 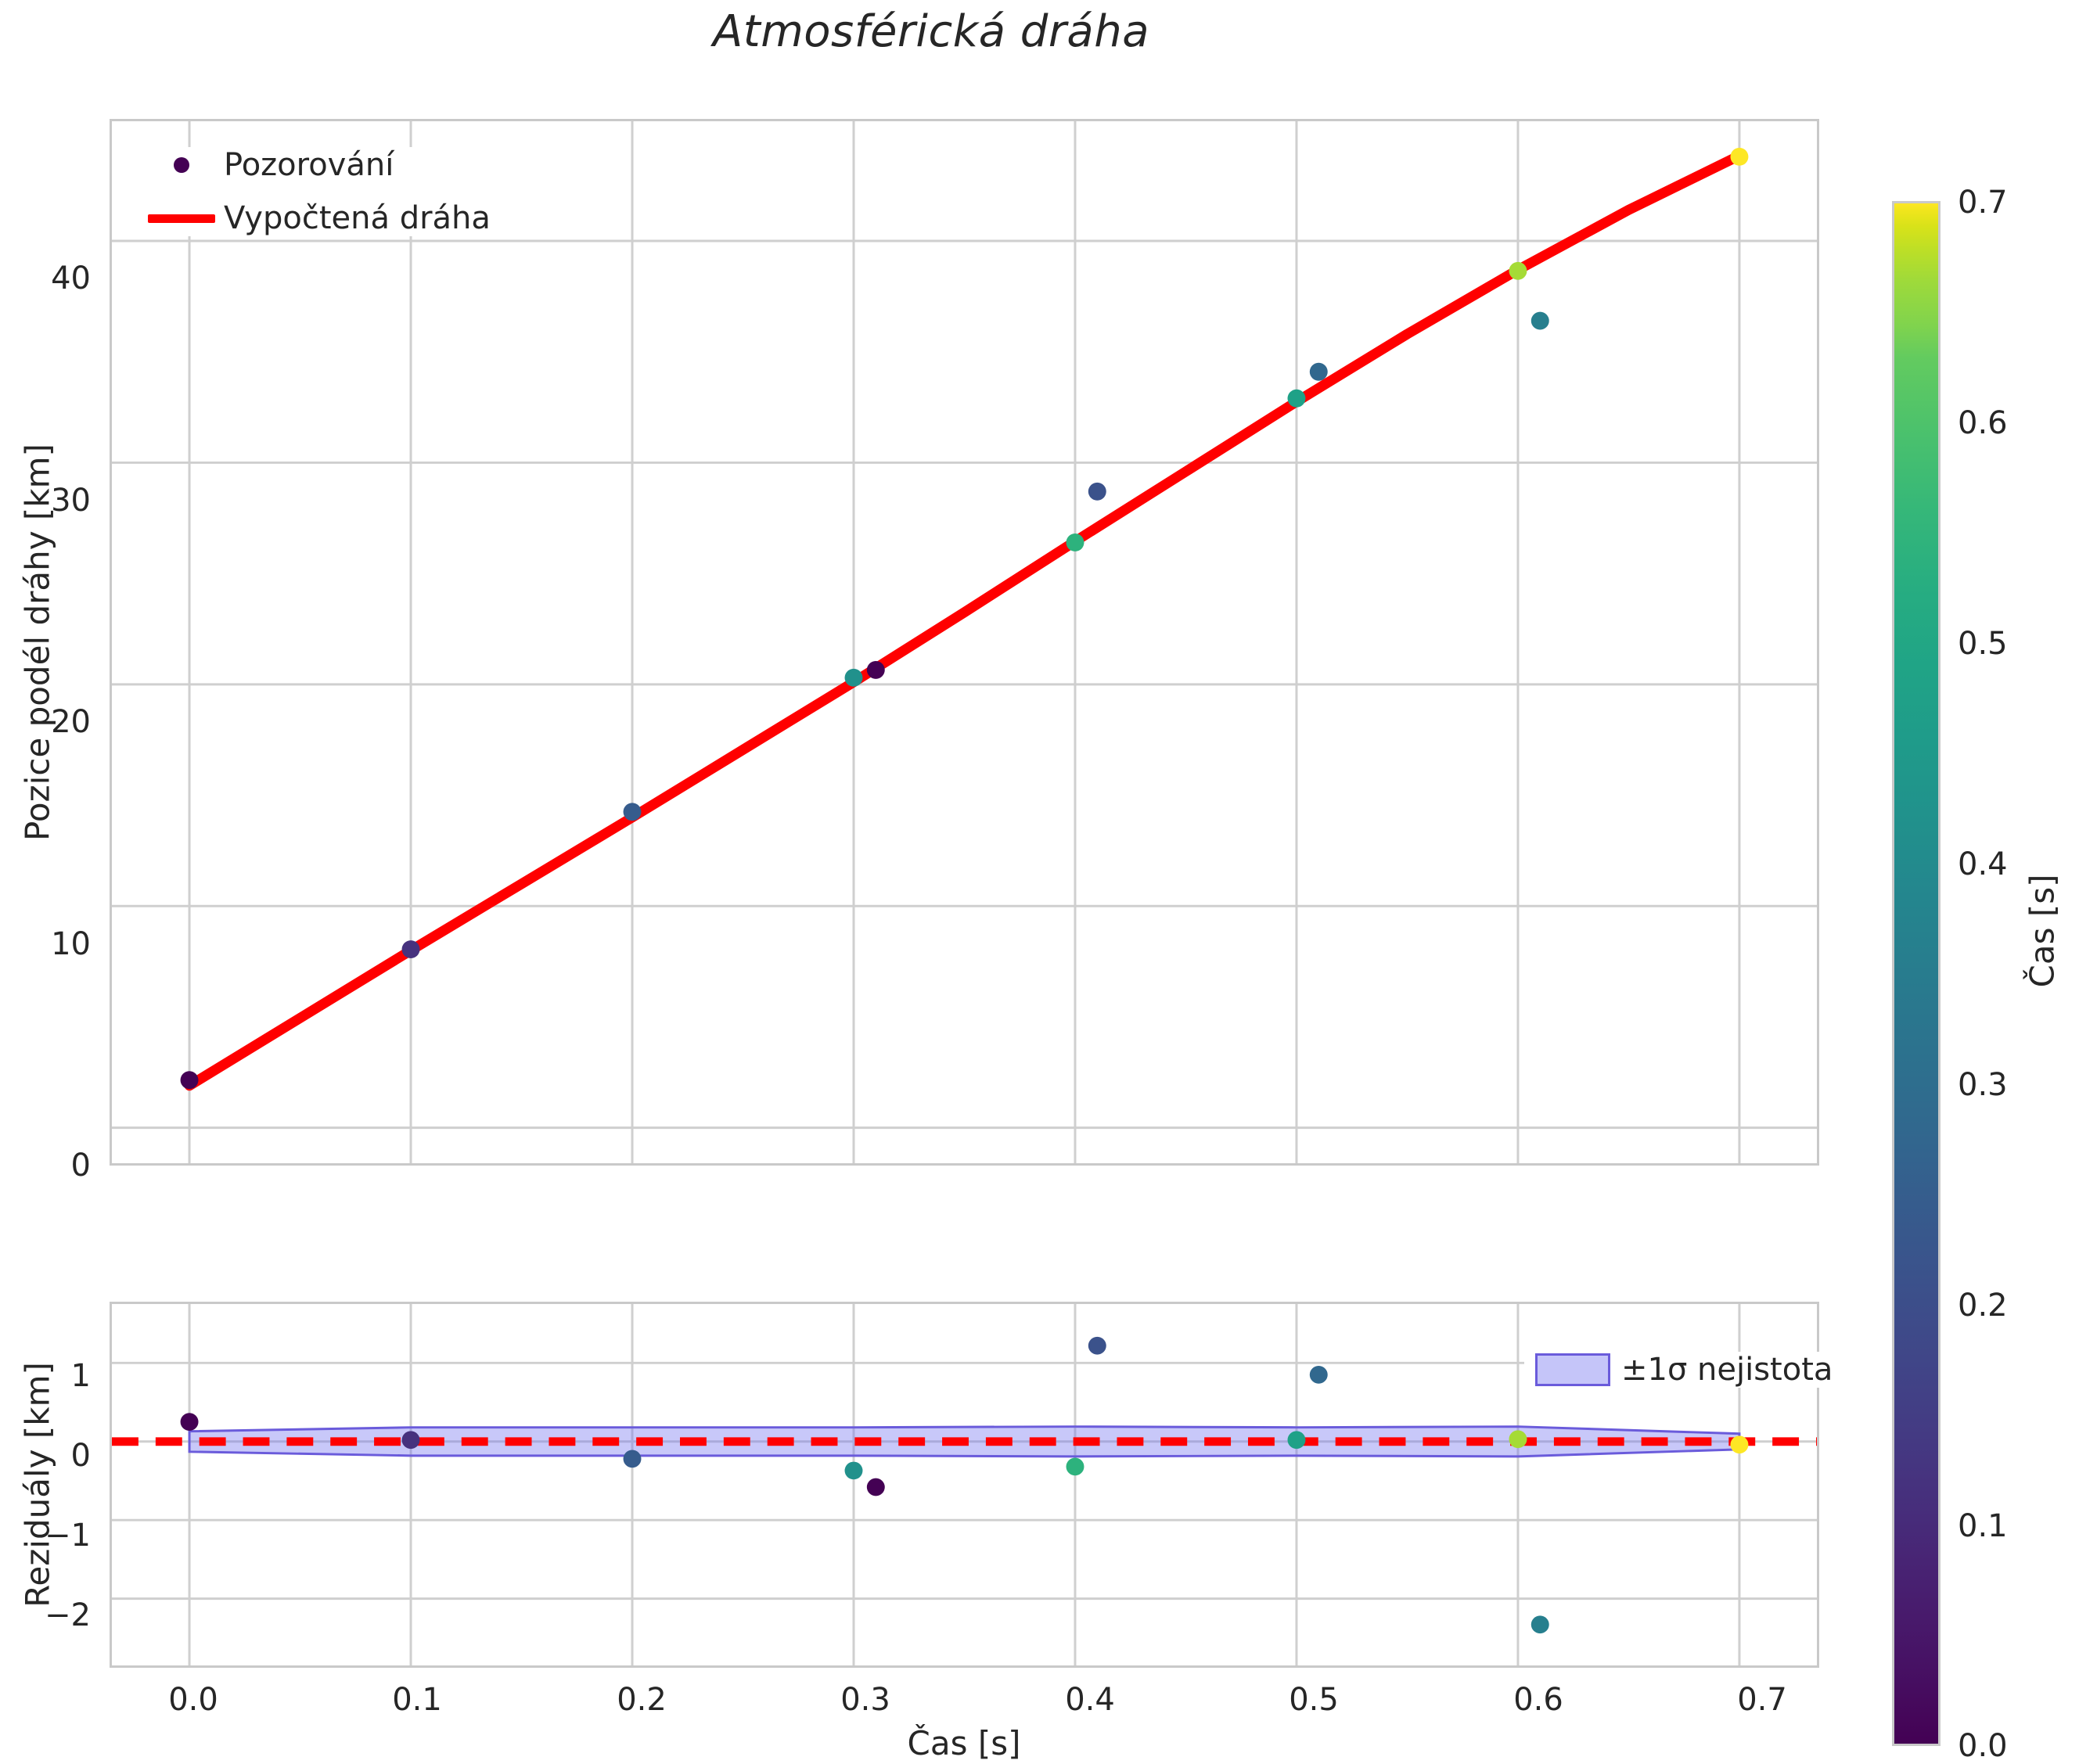 I want to click on legend-label-observations: Pozorování, so click(x=309, y=165).